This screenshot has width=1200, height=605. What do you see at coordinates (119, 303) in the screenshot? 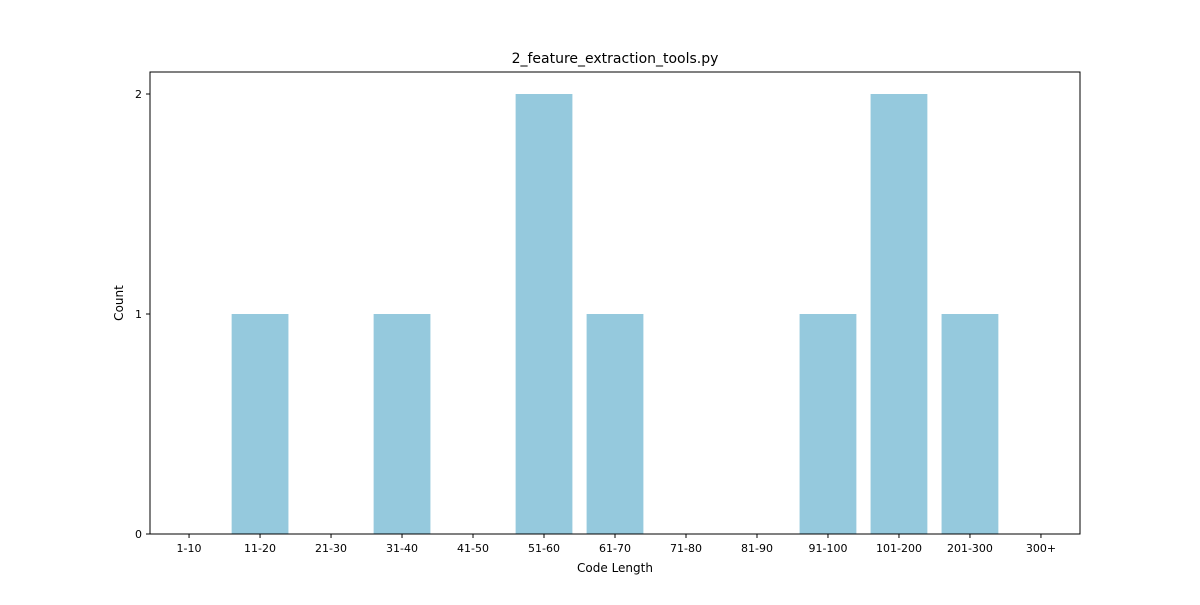
I see `y-axis-label: Count` at bounding box center [119, 303].